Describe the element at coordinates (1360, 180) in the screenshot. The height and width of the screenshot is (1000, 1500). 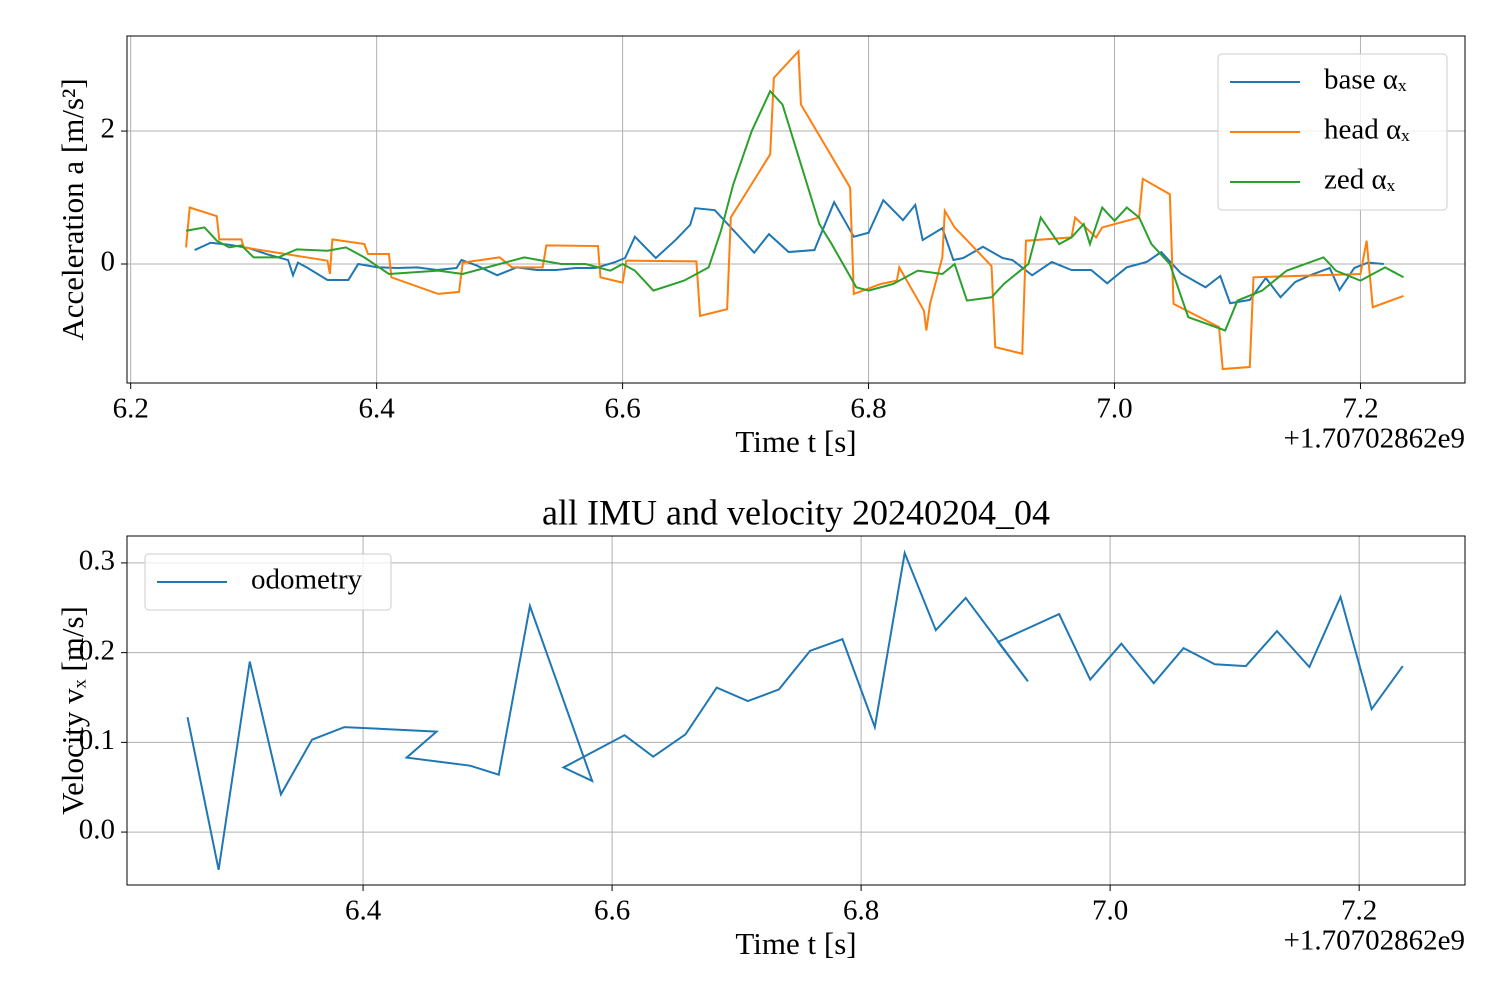
I see `legend-label: zed αₓ` at that location.